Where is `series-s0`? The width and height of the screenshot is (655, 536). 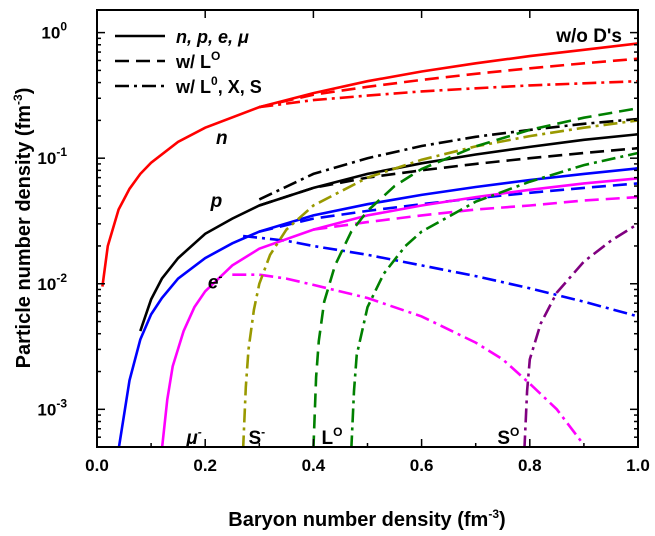 series-s0 is located at coordinates (581, 337).